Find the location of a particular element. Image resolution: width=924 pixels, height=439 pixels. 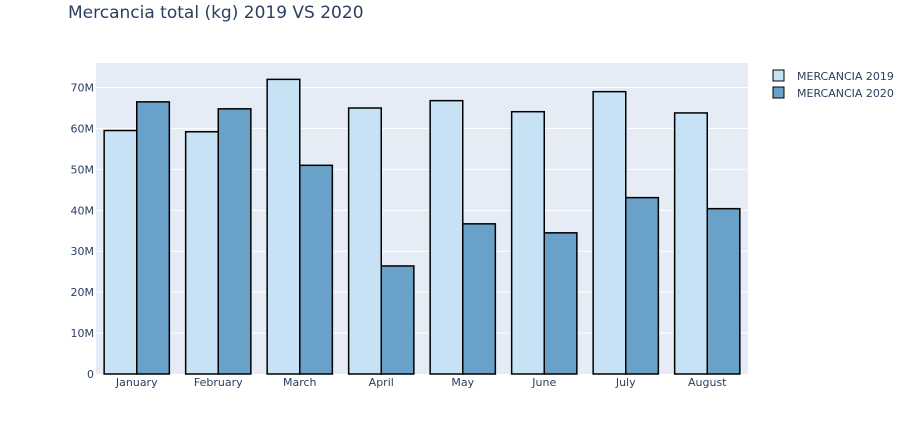

y-tick-label: 50M is located at coordinates (83, 169).